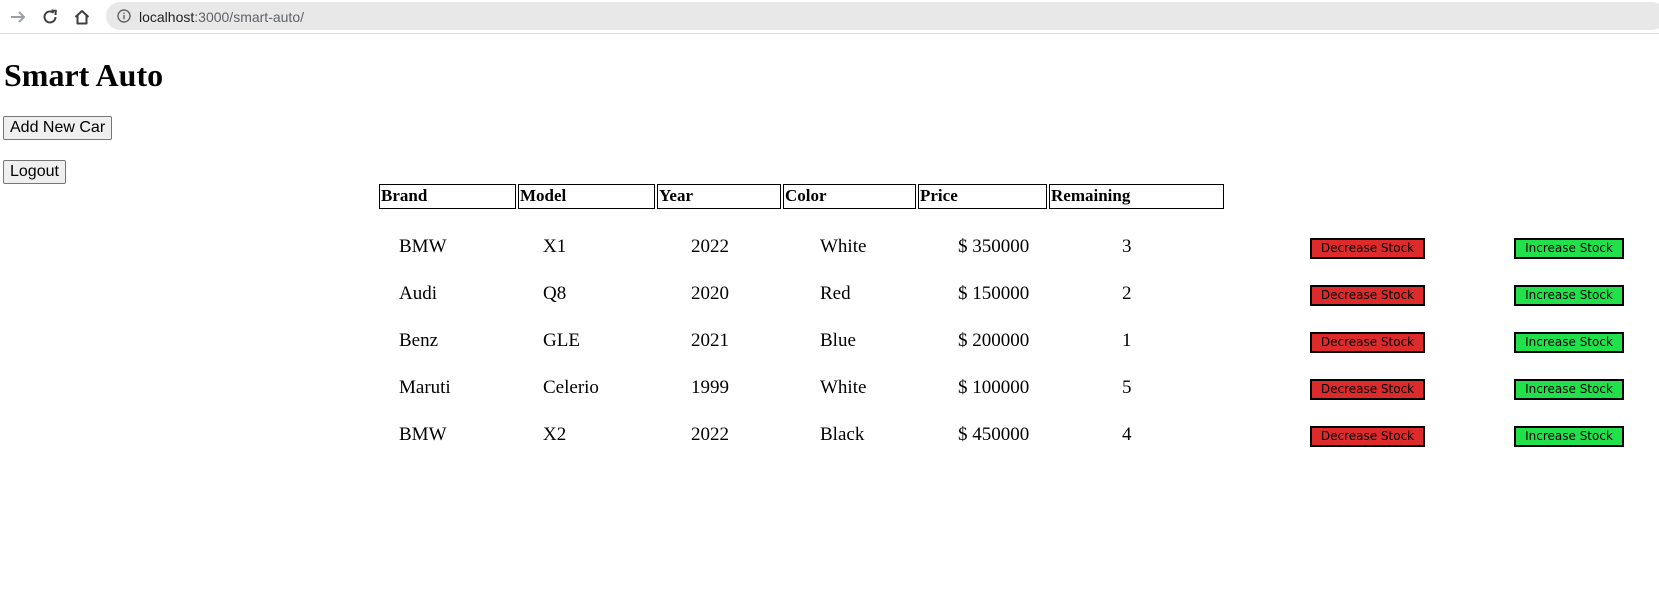 This screenshot has height=605, width=1659. What do you see at coordinates (555, 246) in the screenshot?
I see `cell-model: X1` at bounding box center [555, 246].